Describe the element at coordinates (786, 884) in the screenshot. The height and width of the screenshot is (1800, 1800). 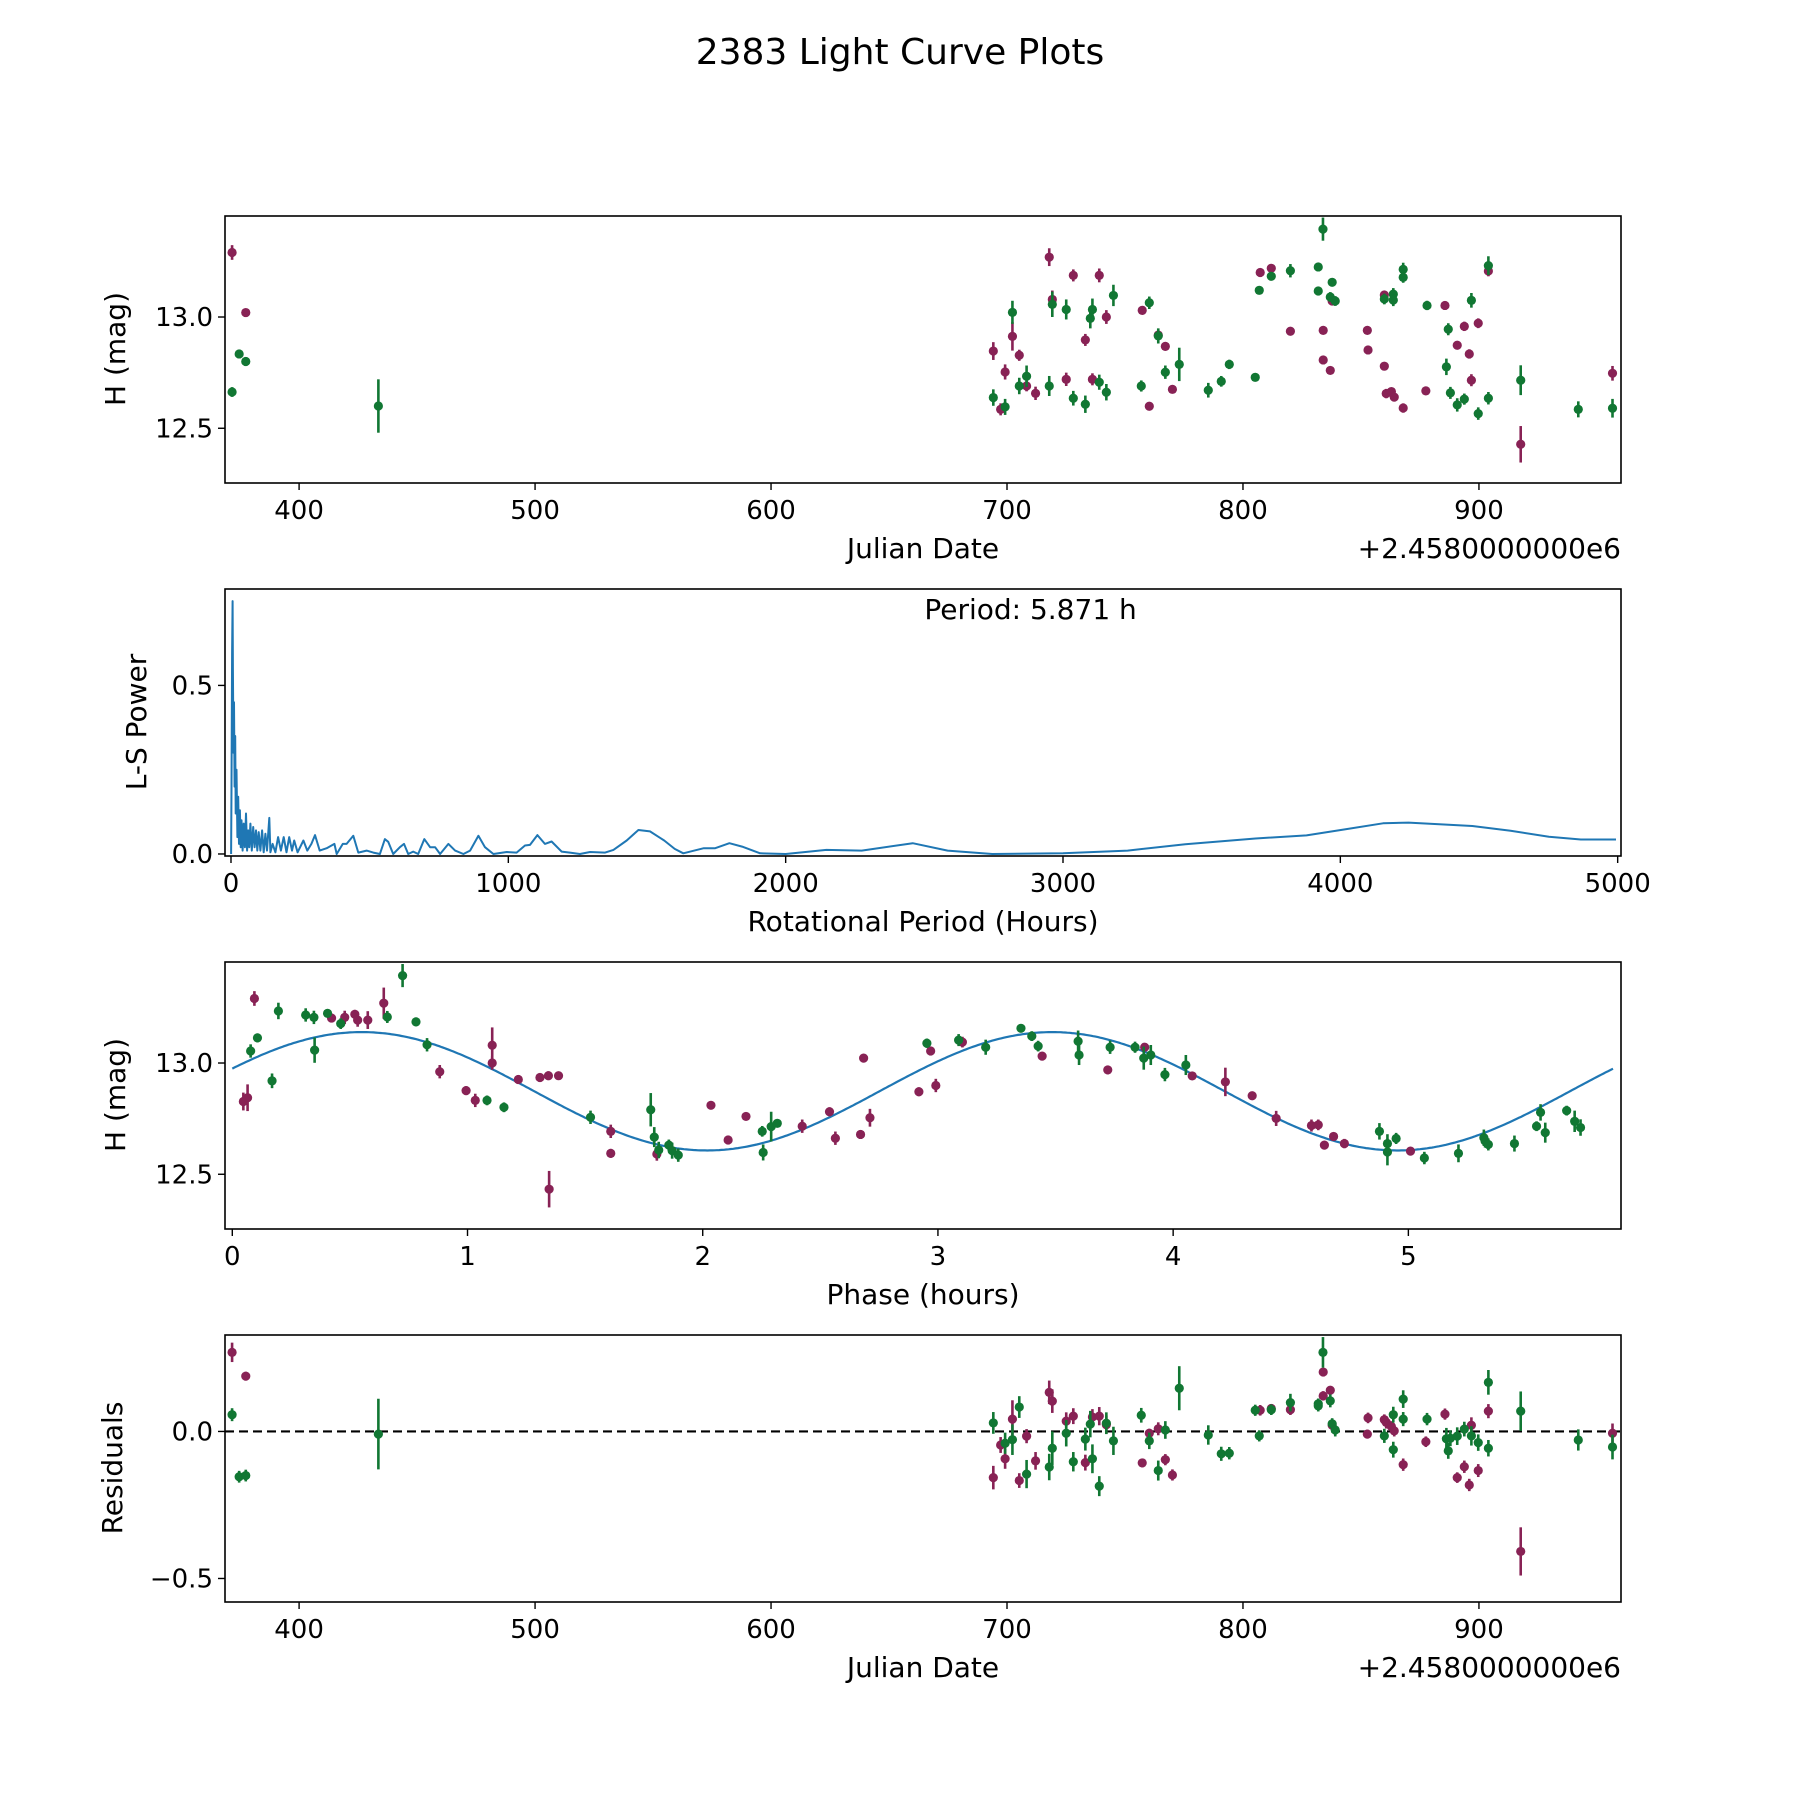
I see `x-tick-label: 2000` at that location.